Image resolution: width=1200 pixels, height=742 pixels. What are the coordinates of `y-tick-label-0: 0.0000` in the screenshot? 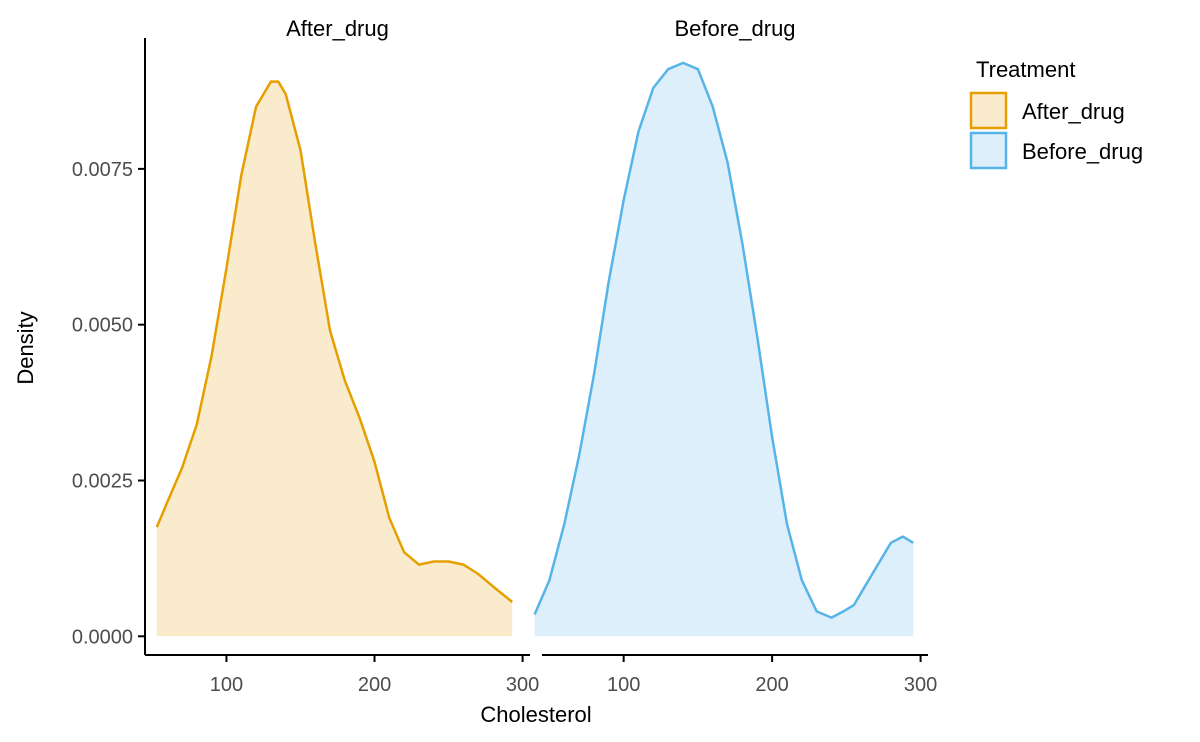 It's located at (102, 637).